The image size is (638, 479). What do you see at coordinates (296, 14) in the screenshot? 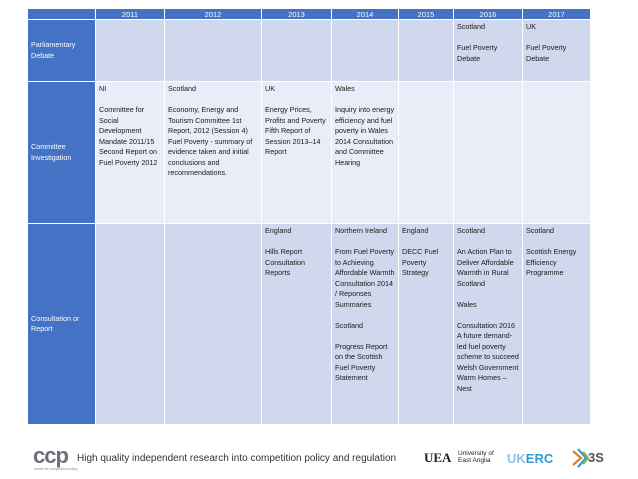
I see `year-header: 2013` at bounding box center [296, 14].